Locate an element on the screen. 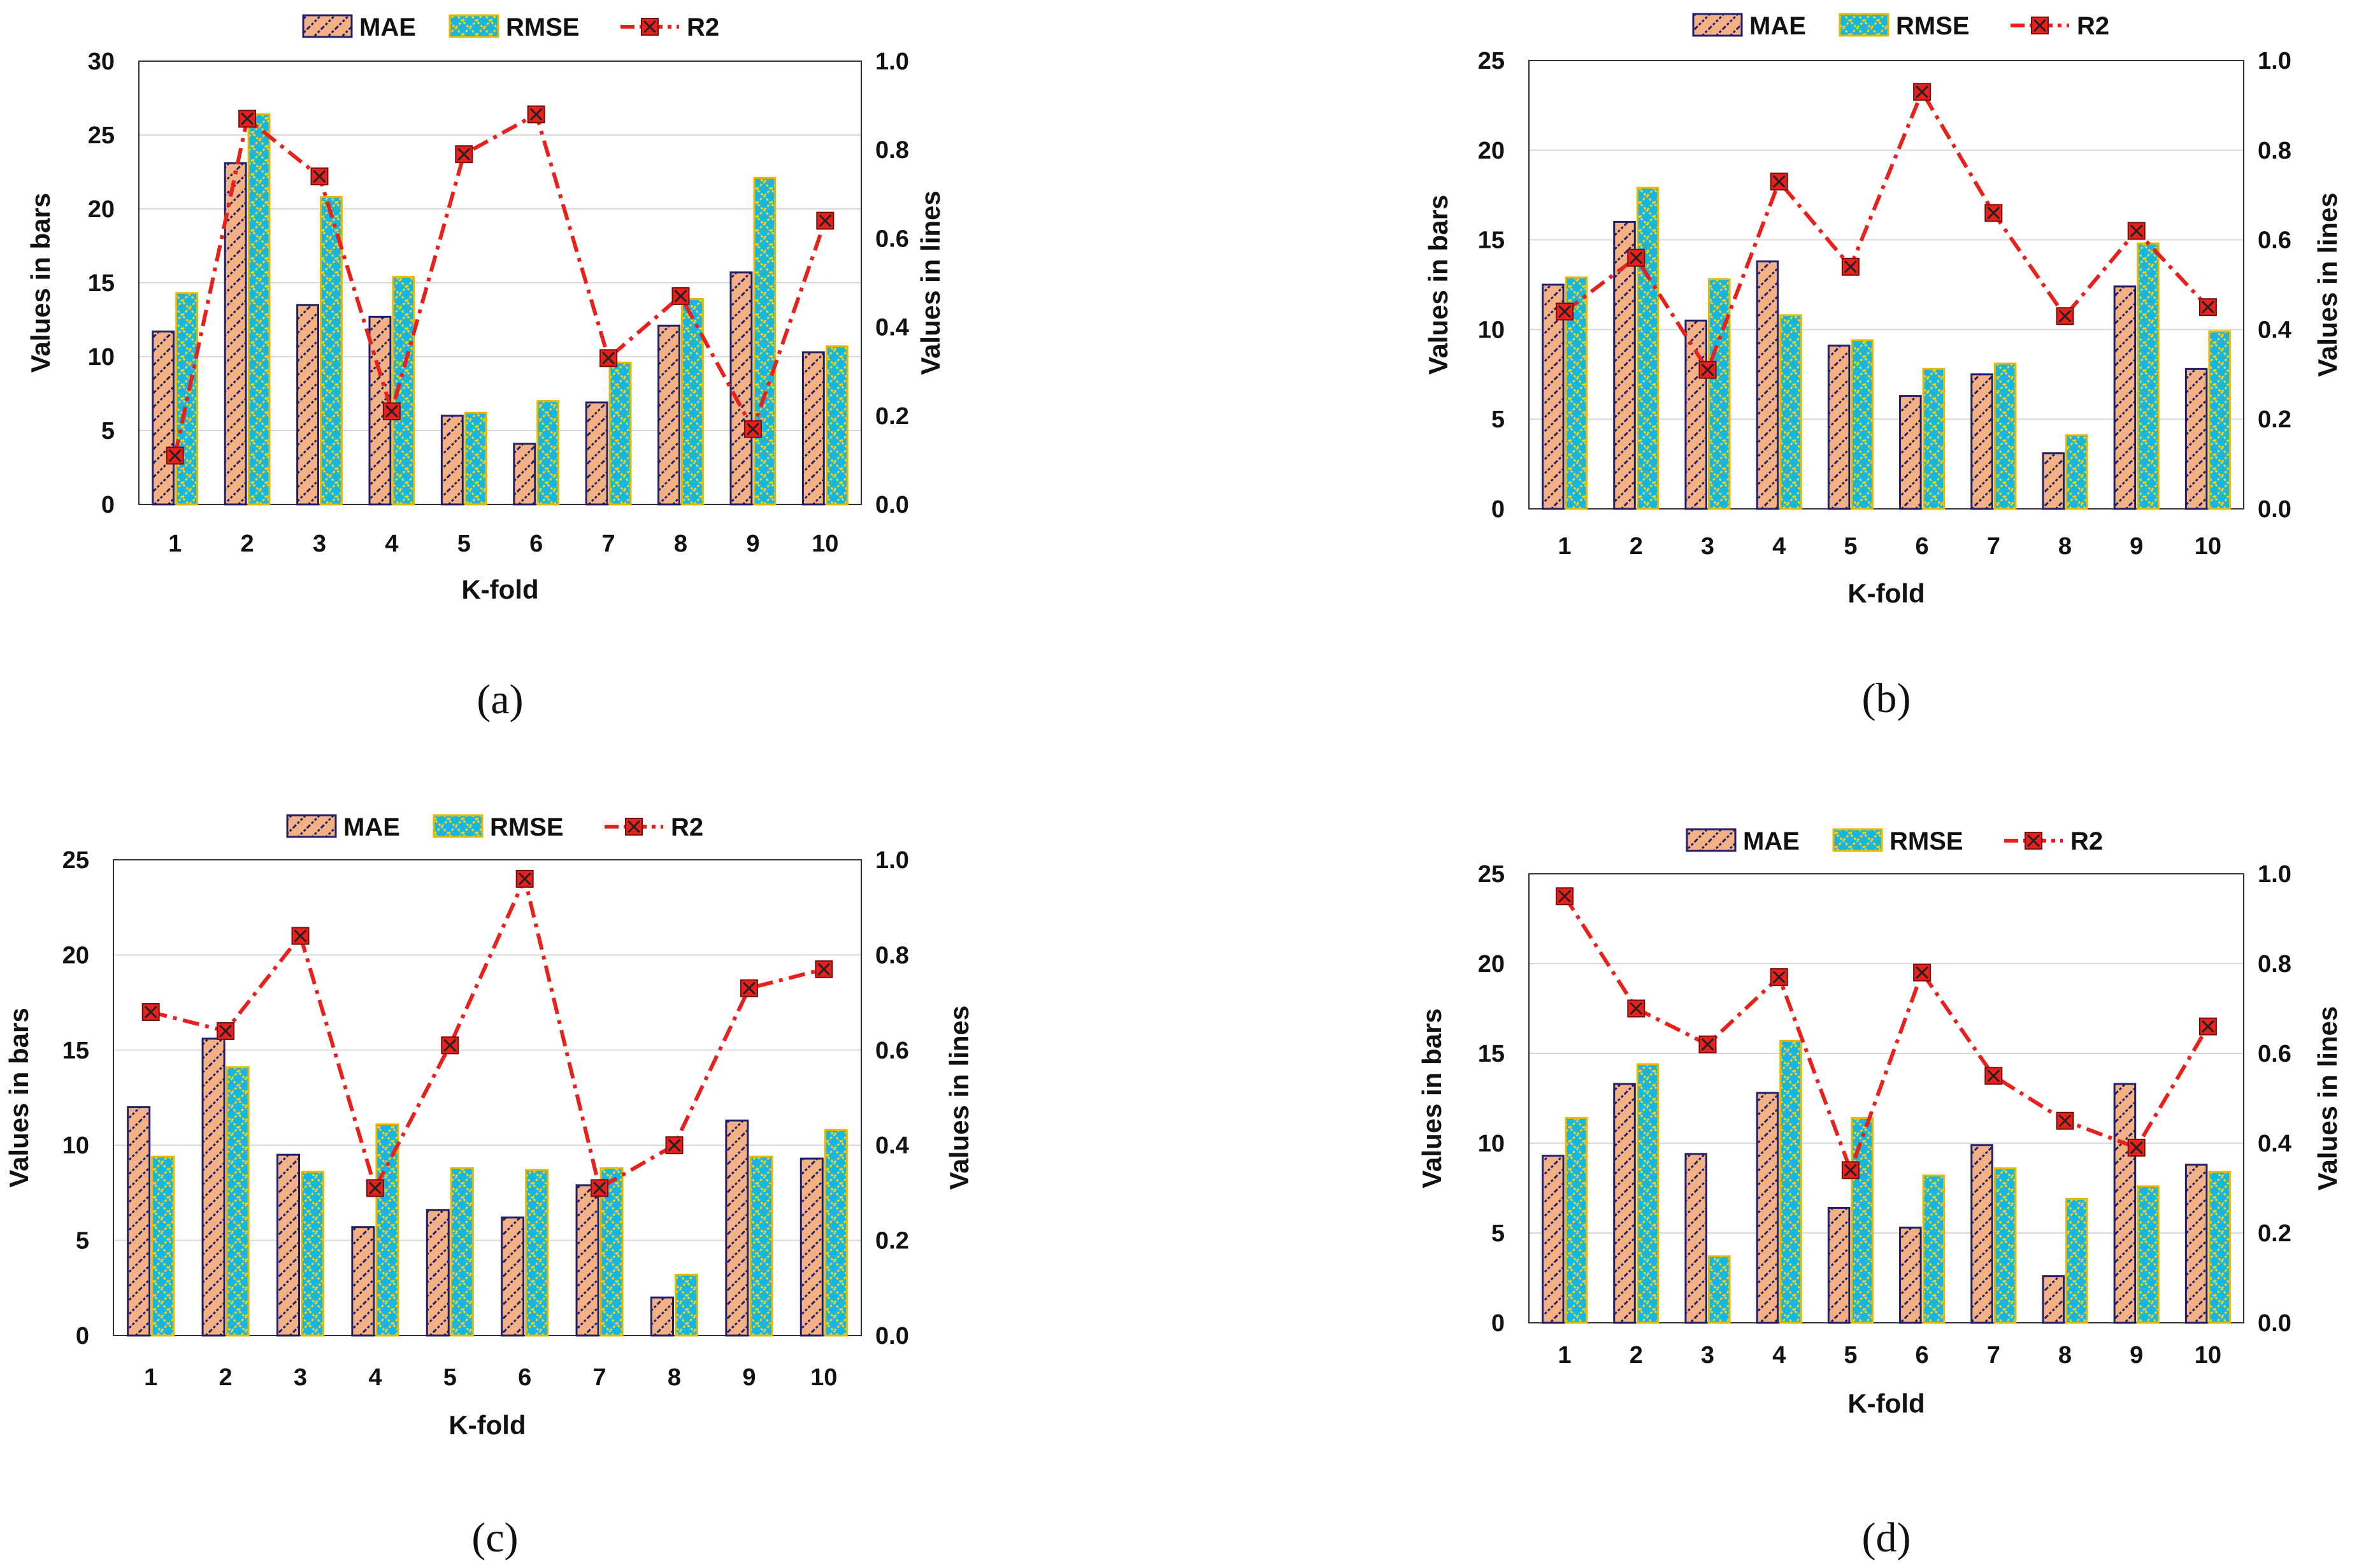  panel-b-r2-point-8-cross is located at coordinates (2065, 316).